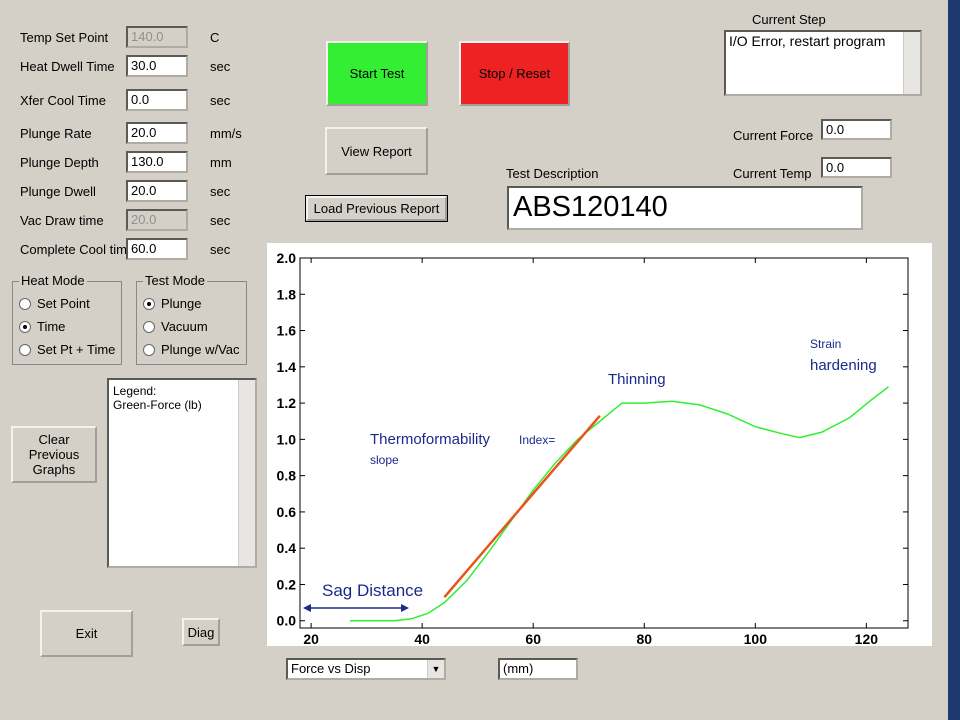  Describe the element at coordinates (843, 365) in the screenshot. I see `annotation: hardening` at that location.